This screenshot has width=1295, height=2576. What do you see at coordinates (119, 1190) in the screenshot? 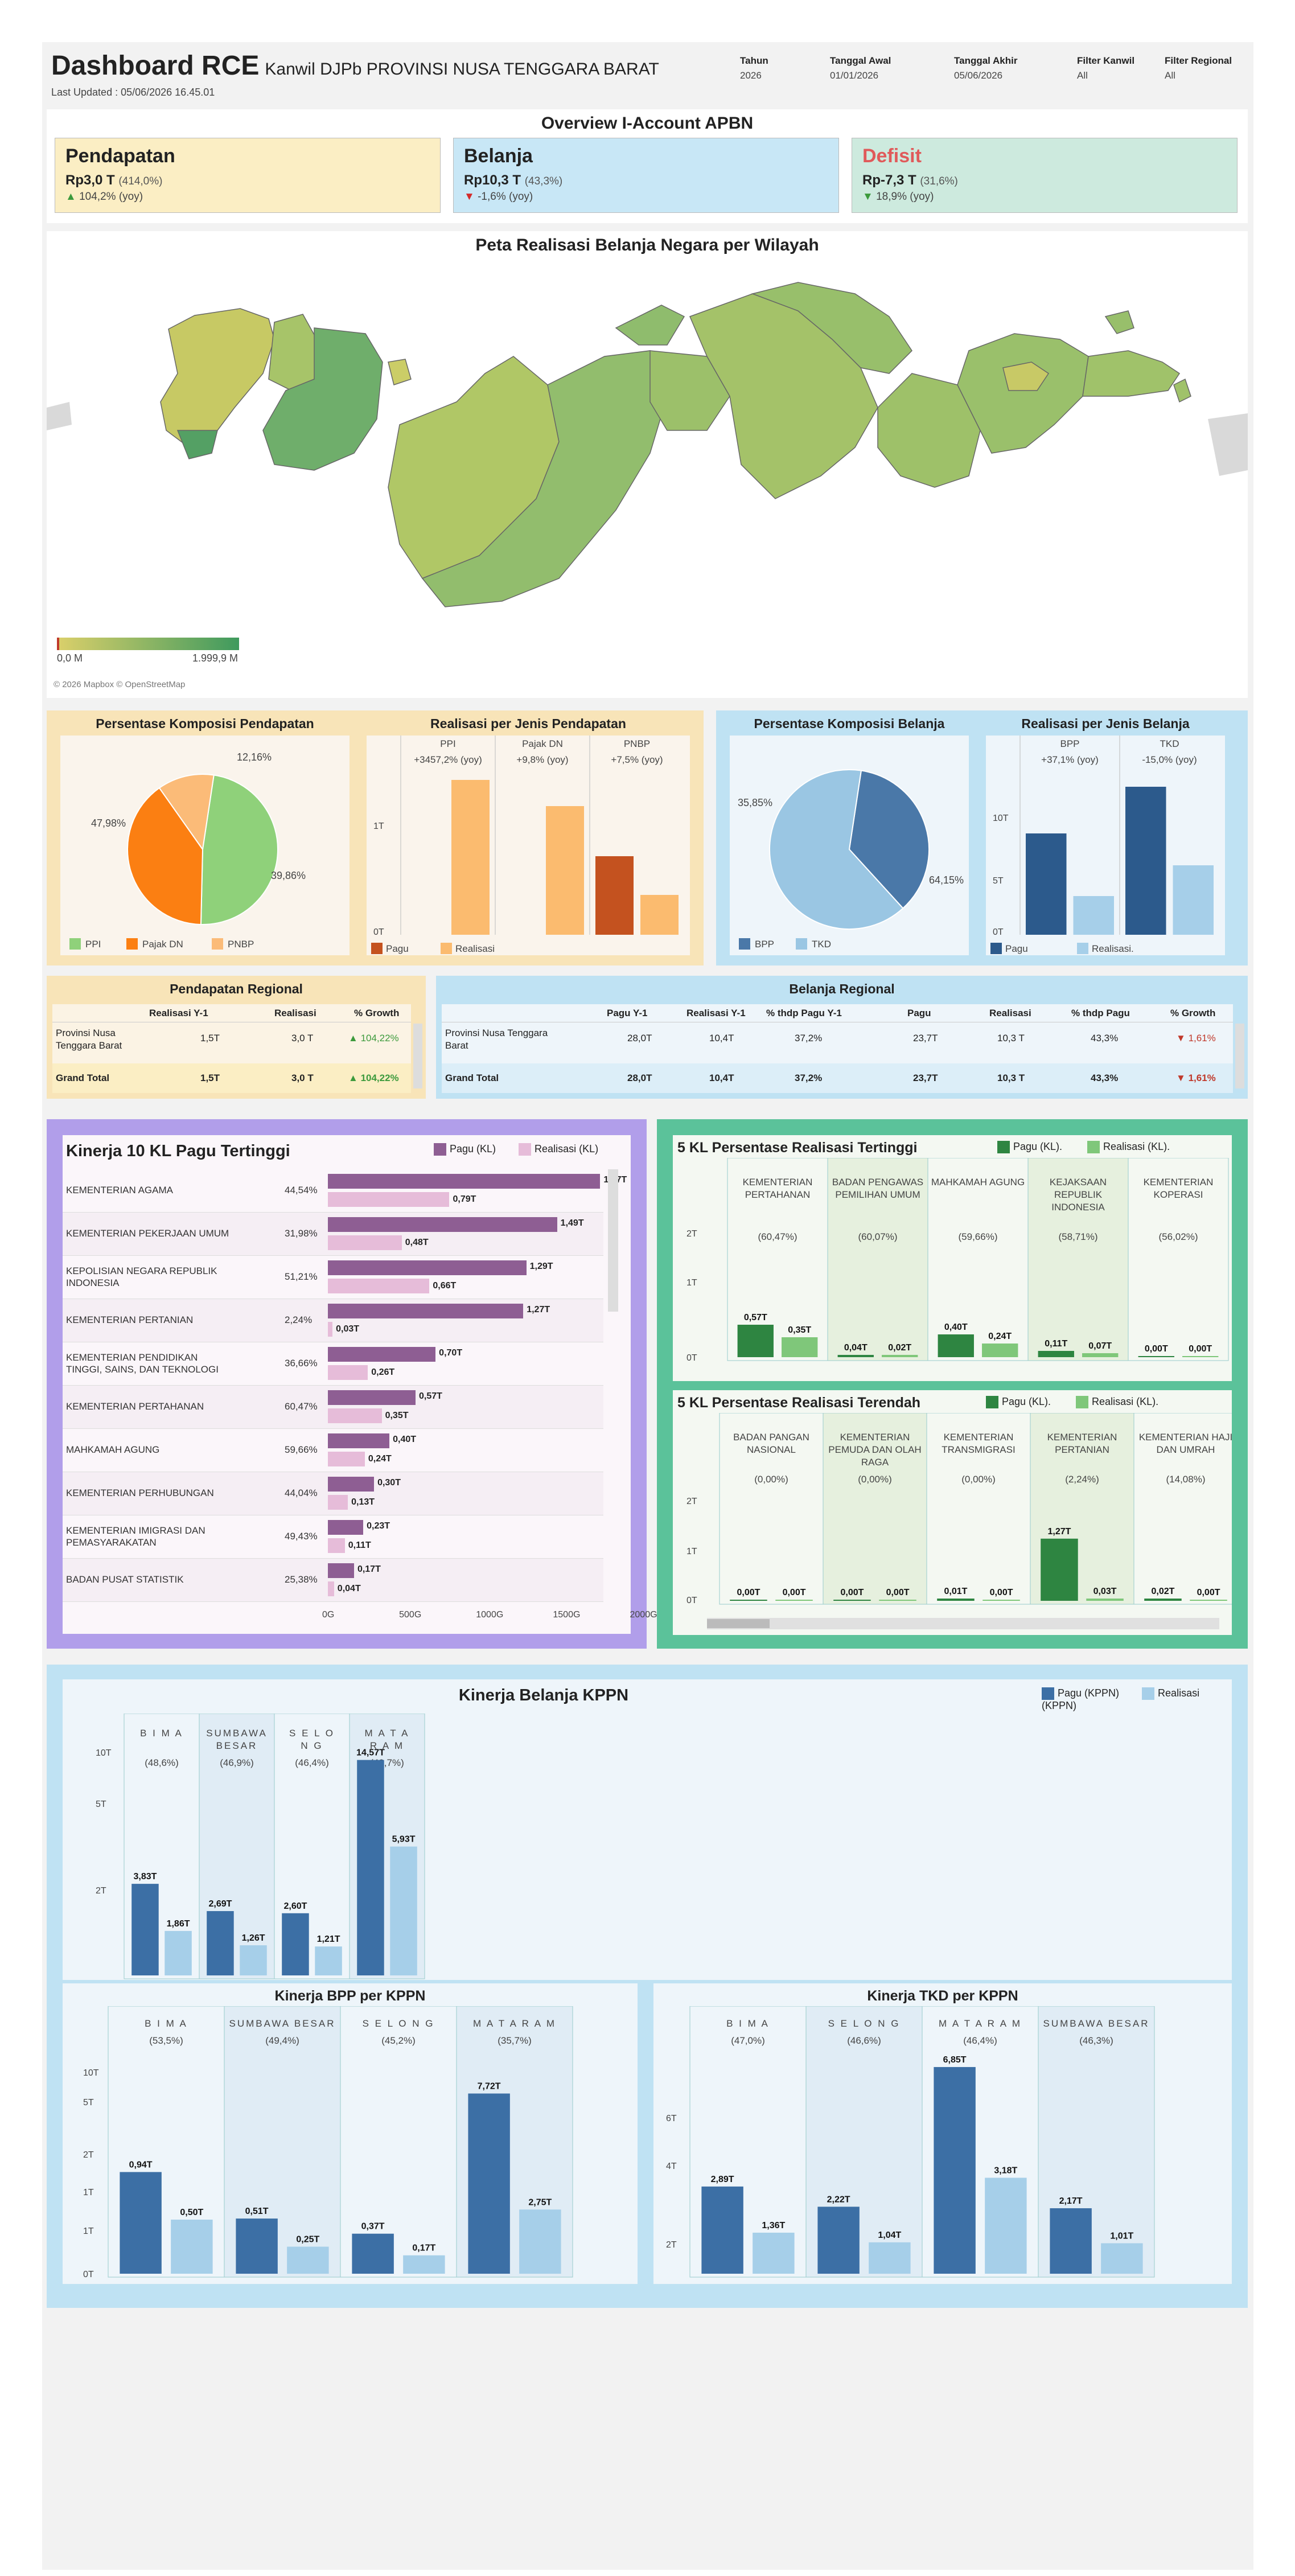
I see `kl-name: KEMENTERIAN AGAMA` at bounding box center [119, 1190].